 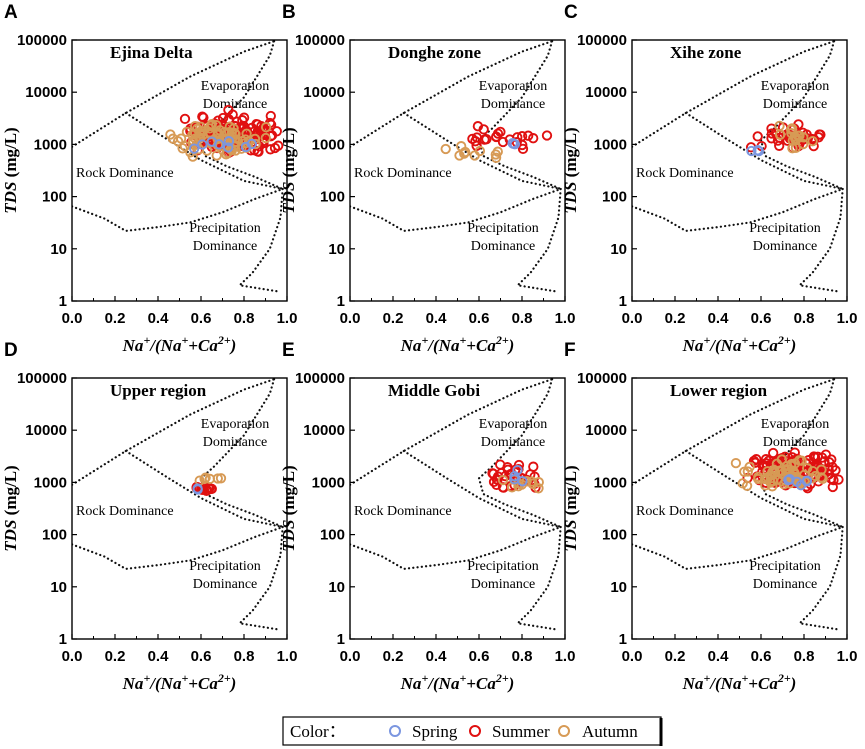 I want to click on panel-letter: E, so click(x=288, y=350).